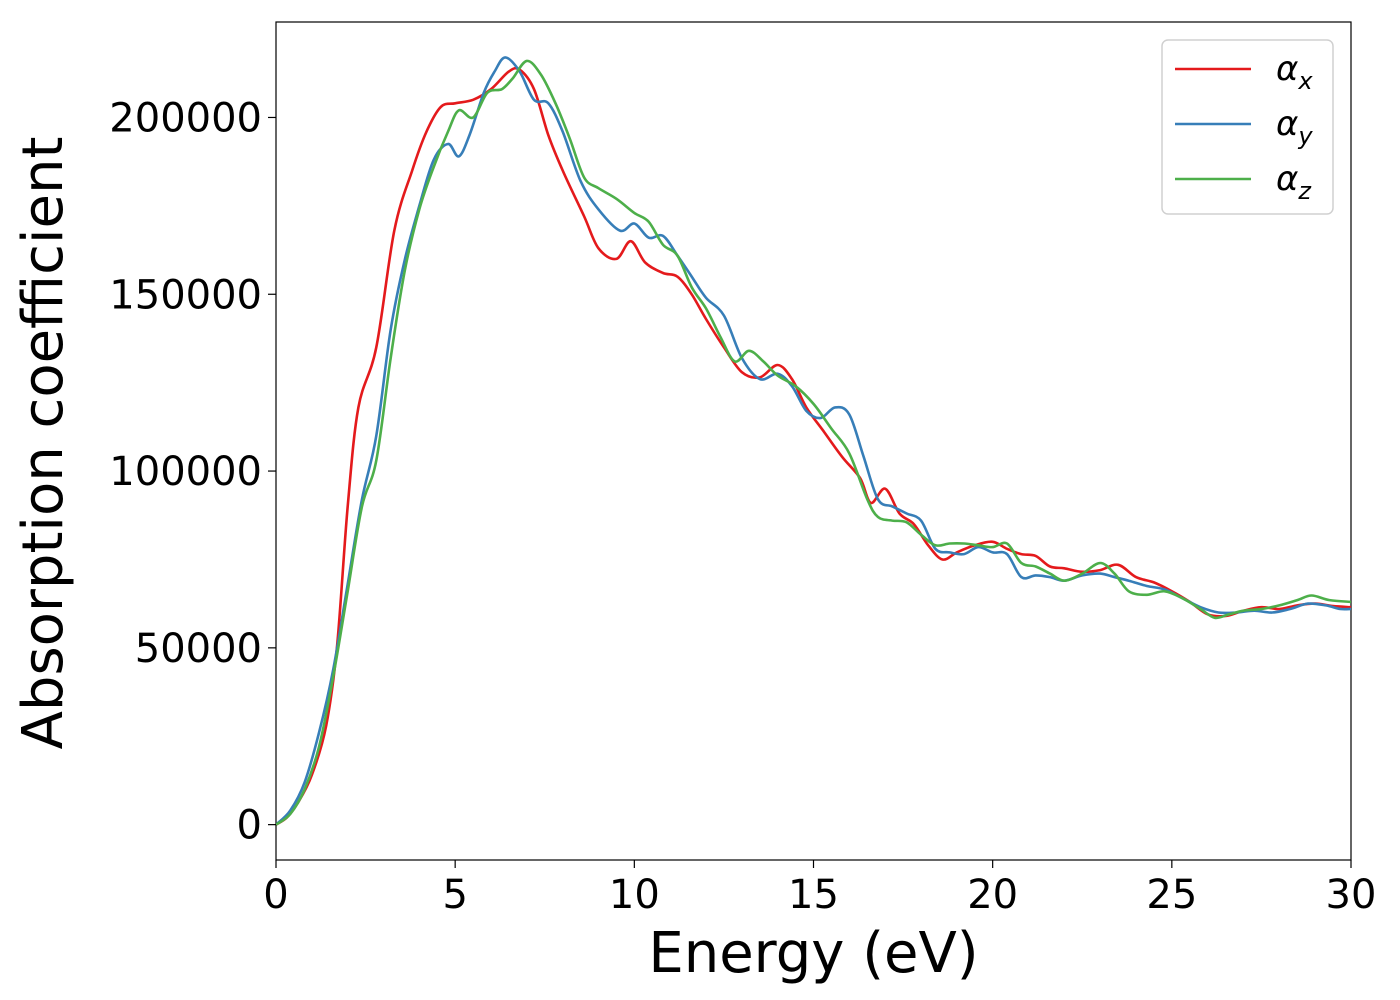 Image resolution: width=1400 pixels, height=1000 pixels. Describe the element at coordinates (992, 895) in the screenshot. I see `x-tick-label: 20` at that location.